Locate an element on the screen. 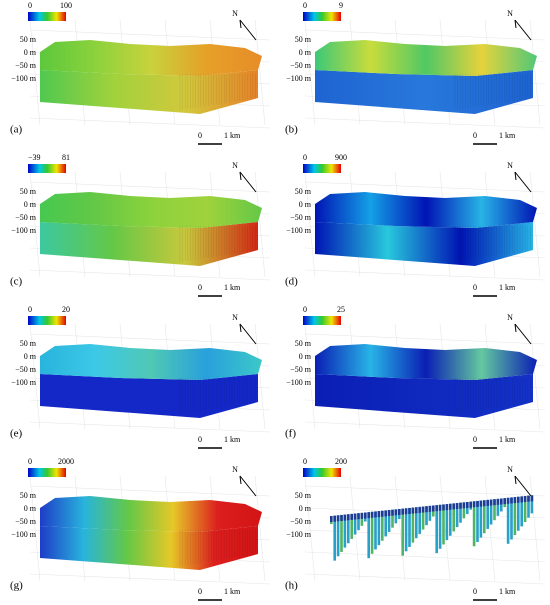  panel: 0 100 50 m 0 m −50 m −100 m N (a) 0 1 km is located at coordinates (140, 73).